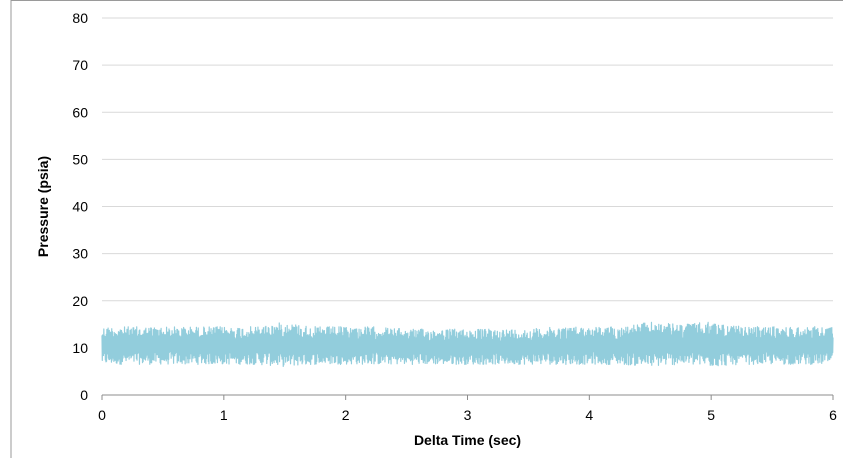 Image resolution: width=843 pixels, height=458 pixels. What do you see at coordinates (468, 415) in the screenshot?
I see `x-tick-label: 3` at bounding box center [468, 415].